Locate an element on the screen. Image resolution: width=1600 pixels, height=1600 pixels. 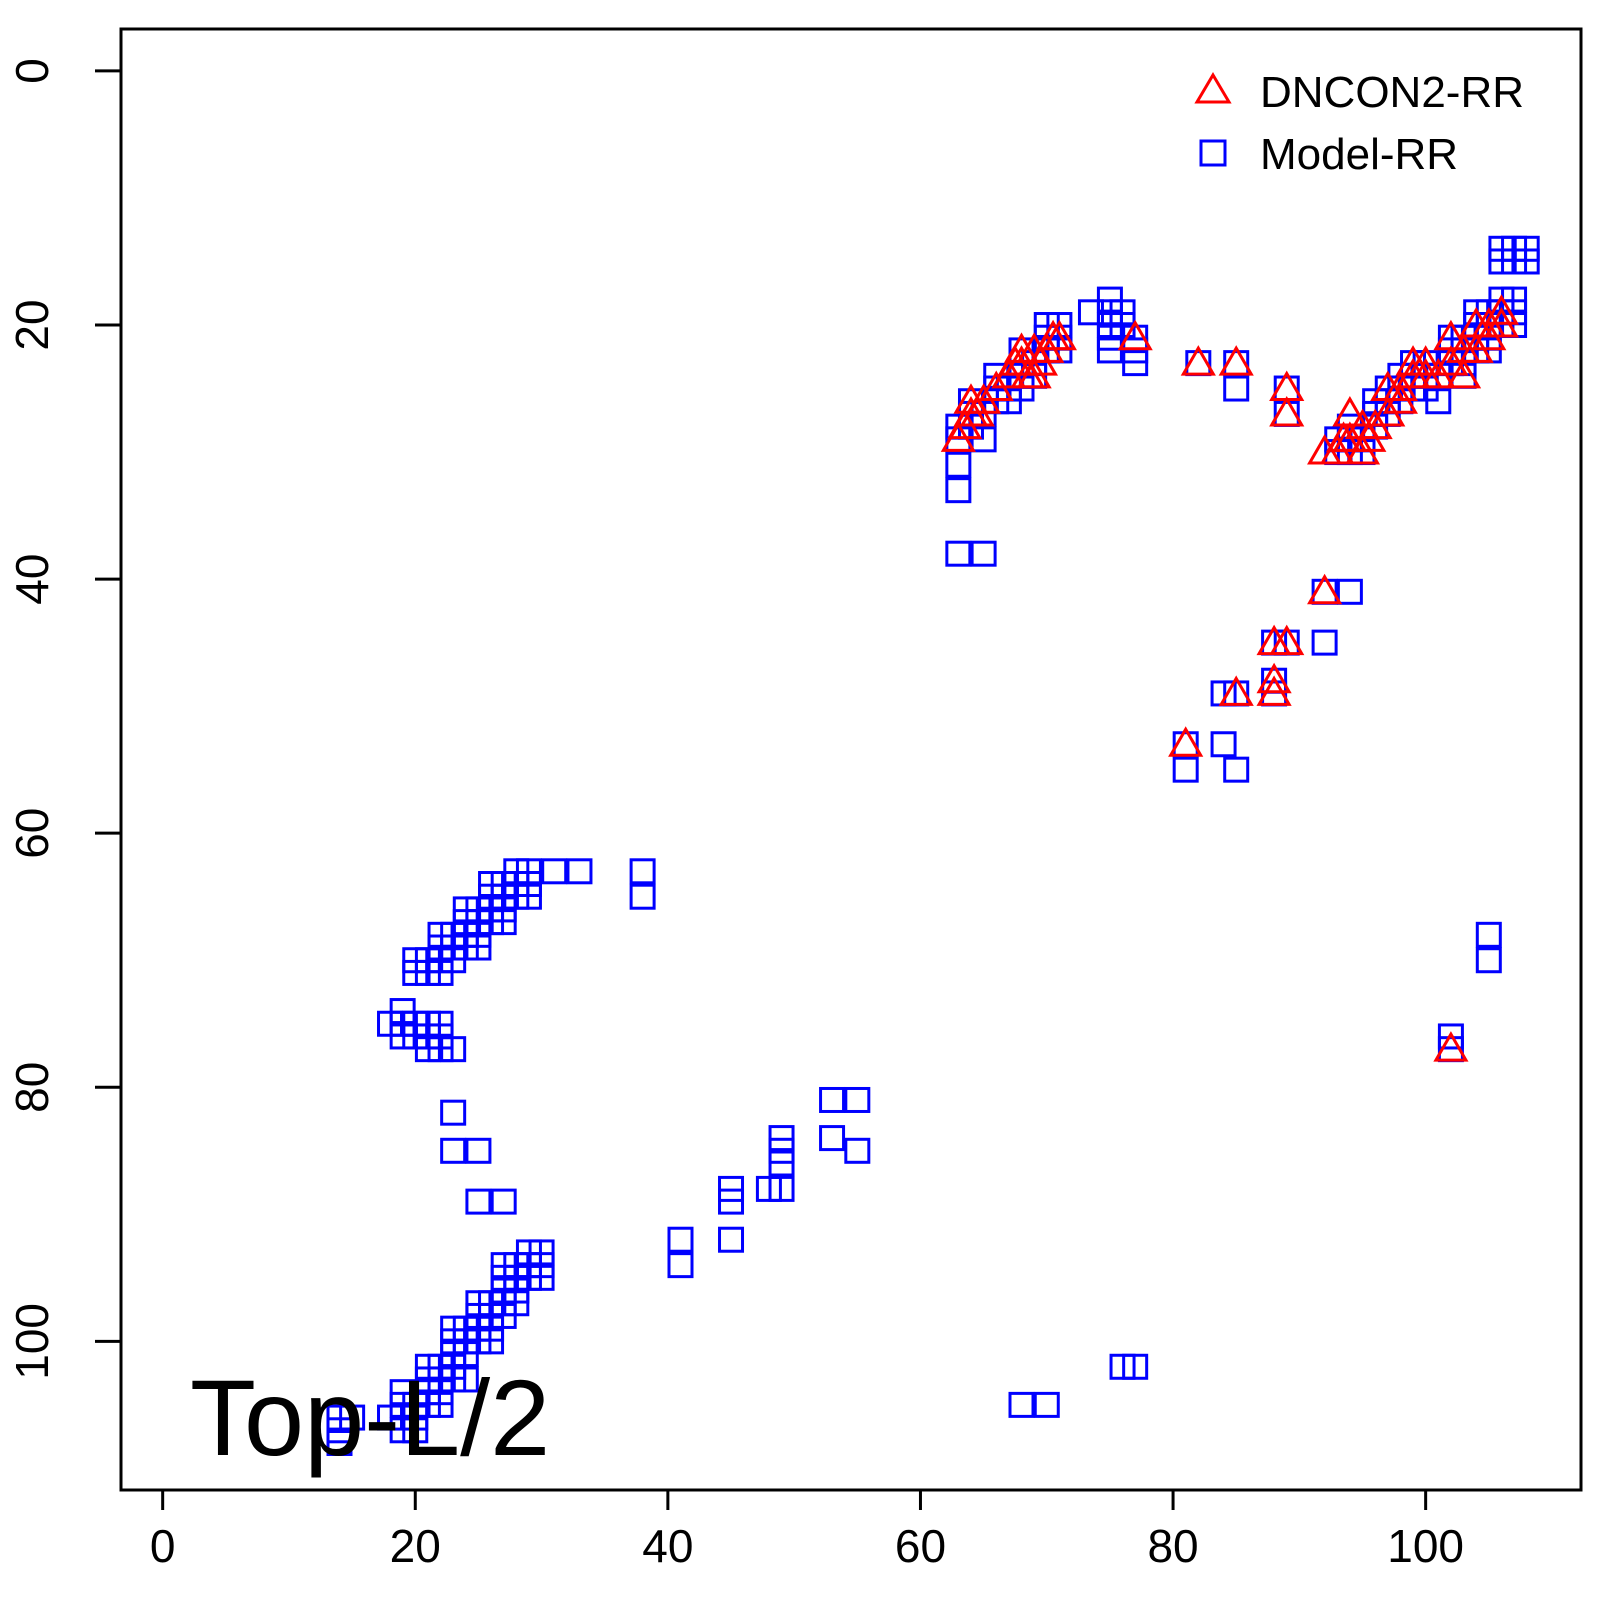
y-tick-label: 60 is located at coordinates (32, 833).